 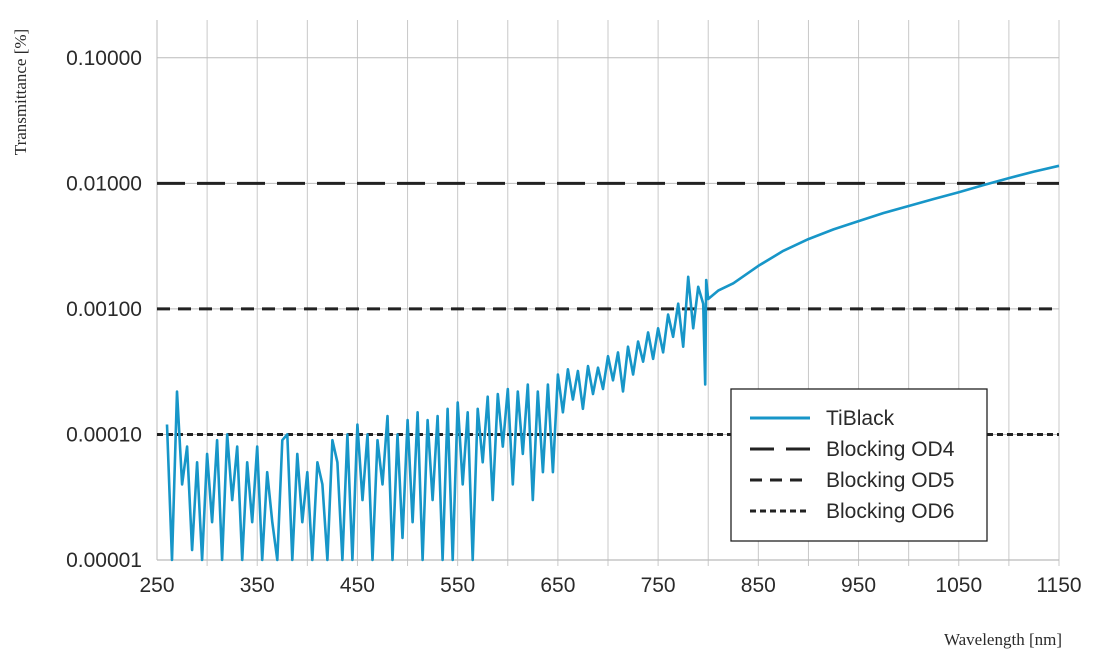 What do you see at coordinates (1058, 585) in the screenshot?
I see `x-tick-label: 1150` at bounding box center [1058, 585].